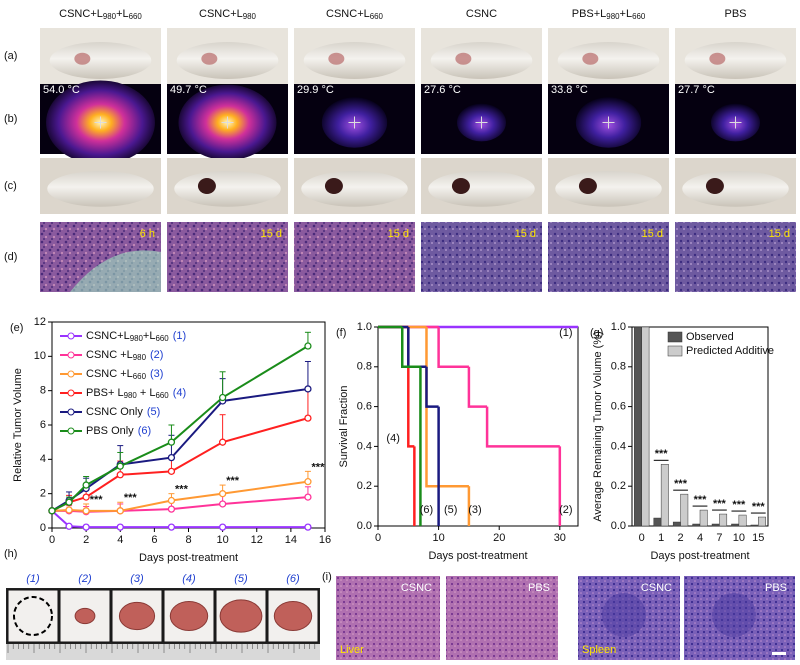  What do you see at coordinates (61, 90) in the screenshot?
I see `temperature: 54.0 °C` at bounding box center [61, 90].